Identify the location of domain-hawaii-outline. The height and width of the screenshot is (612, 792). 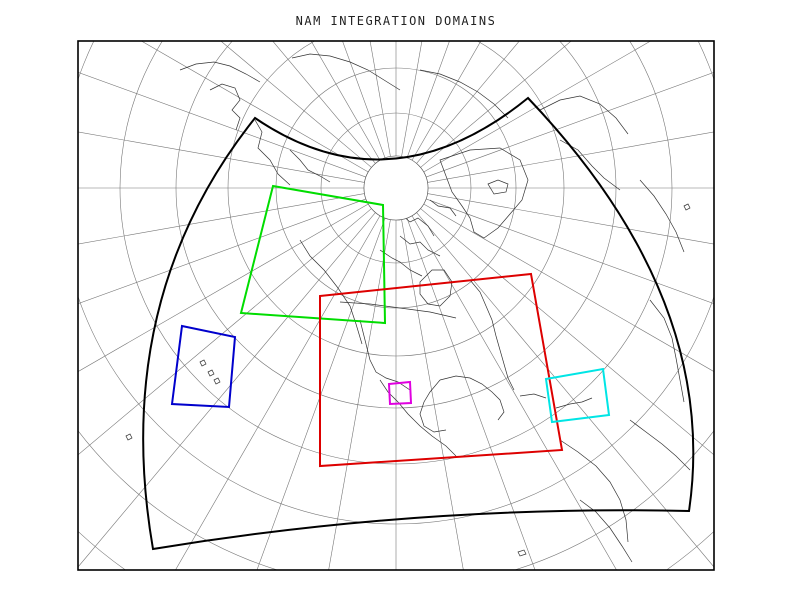
(203, 366).